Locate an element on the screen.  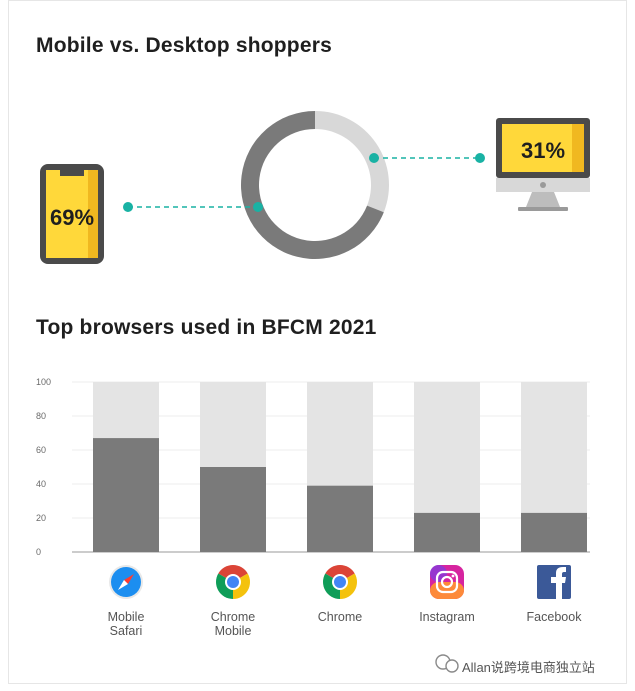
bar-facebook is located at coordinates (554, 532).